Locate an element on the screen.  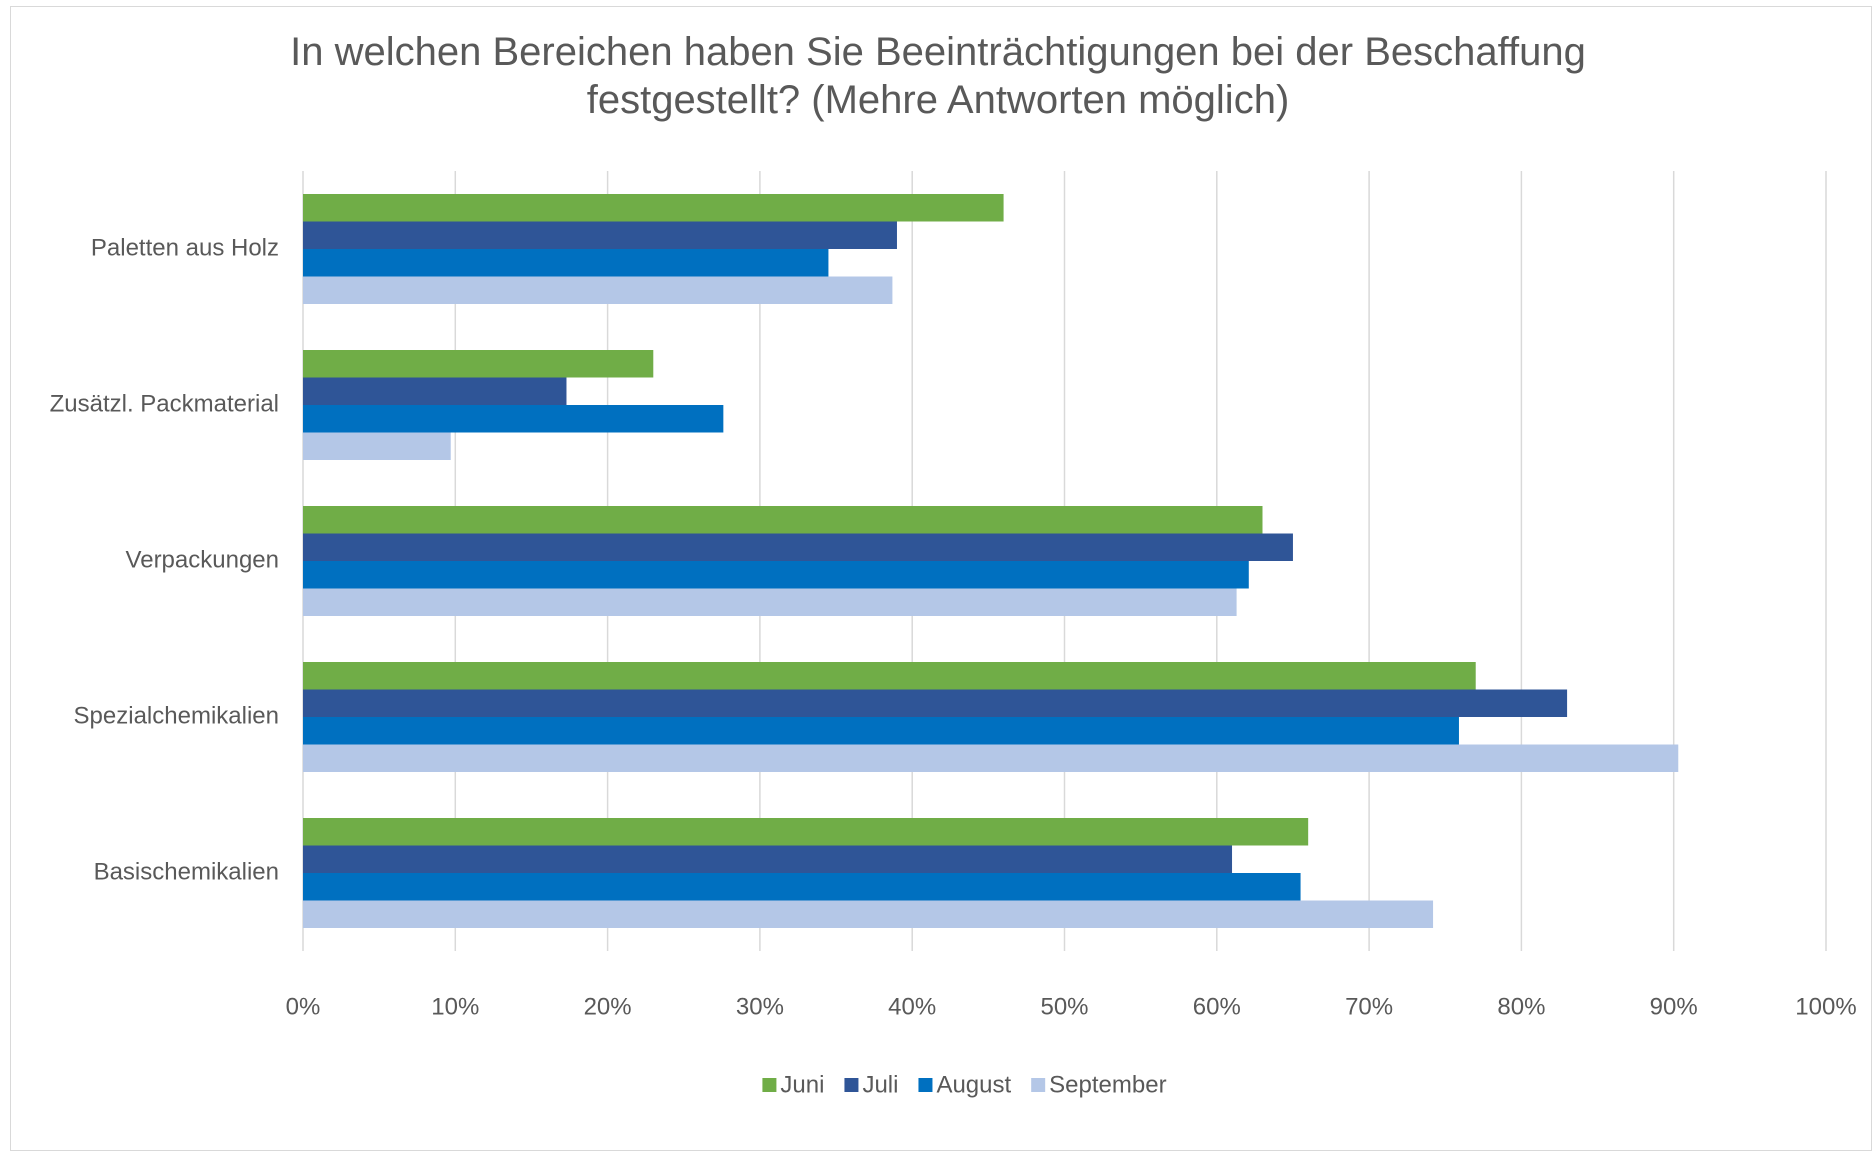
x-tick-label: 10% is located at coordinates (455, 1006).